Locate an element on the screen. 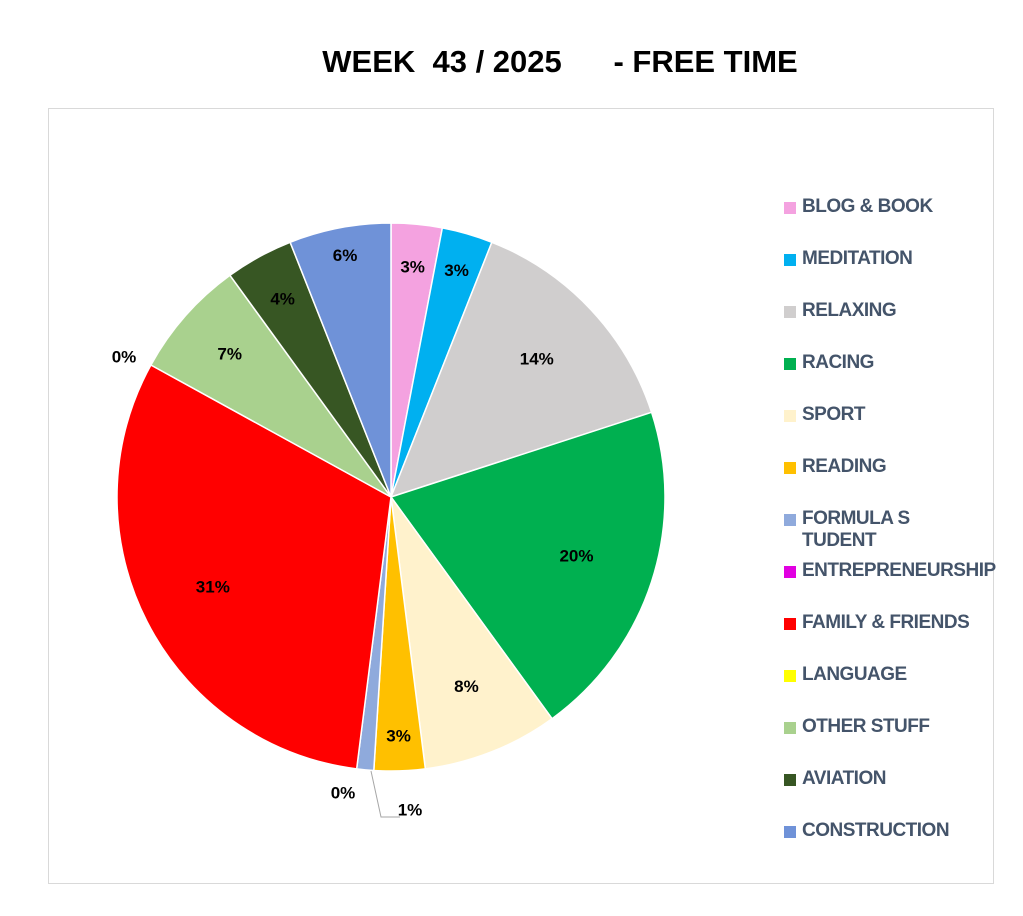  data-label-family-and-friends: 31% is located at coordinates (213, 586).